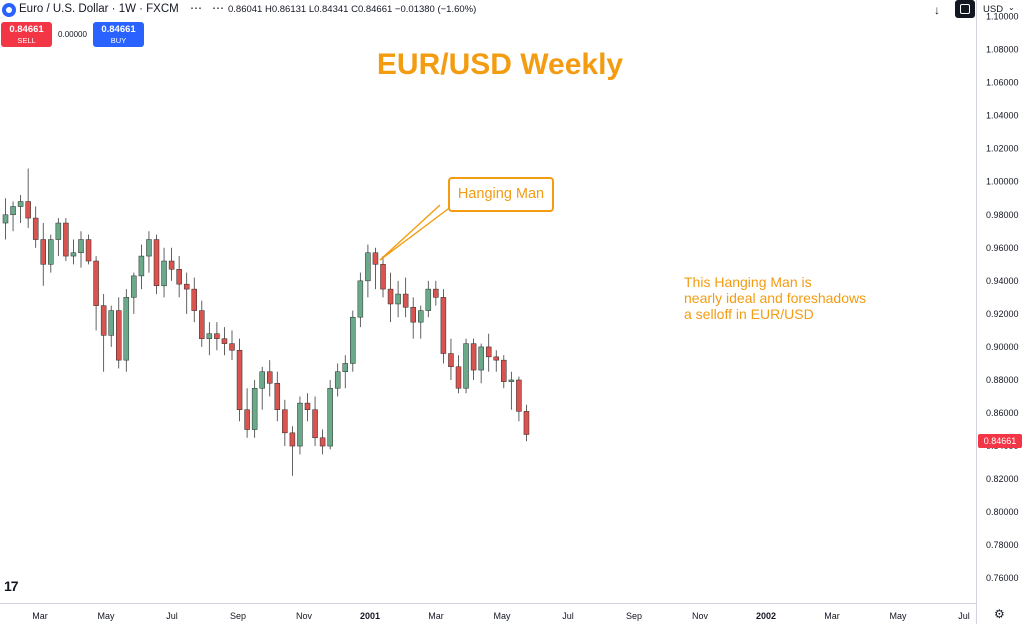  What do you see at coordinates (965, 9) in the screenshot?
I see `screen-icon` at bounding box center [965, 9].